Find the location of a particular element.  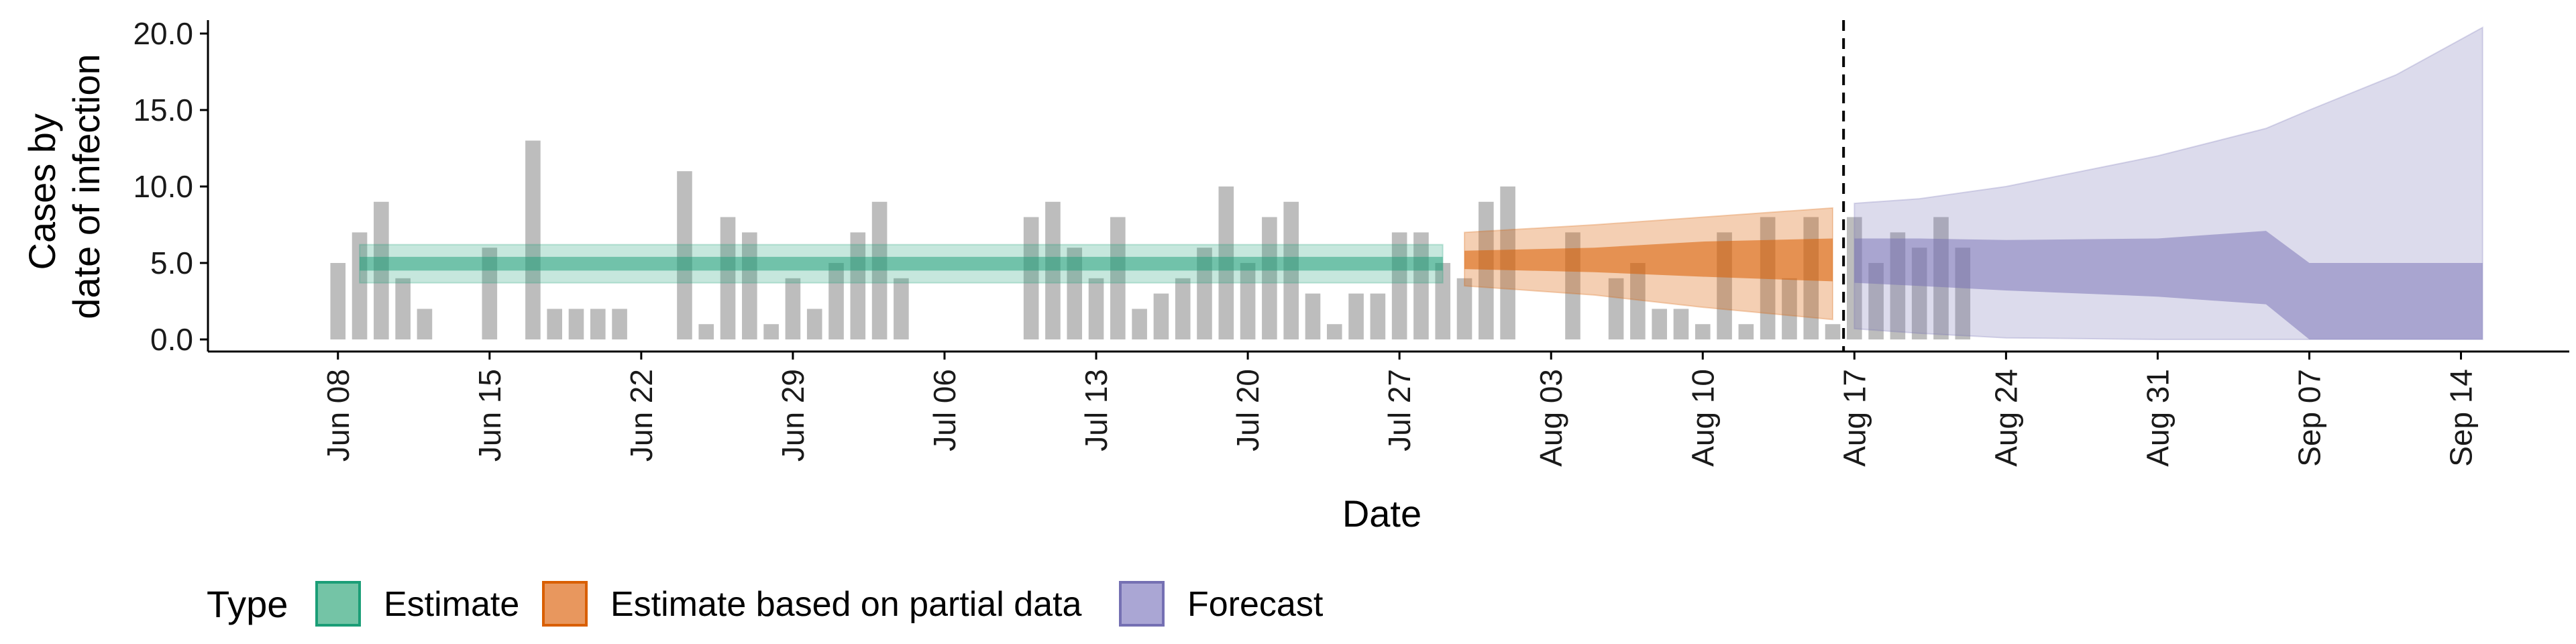

x-tick-label: Sep 14 is located at coordinates (2461, 418).